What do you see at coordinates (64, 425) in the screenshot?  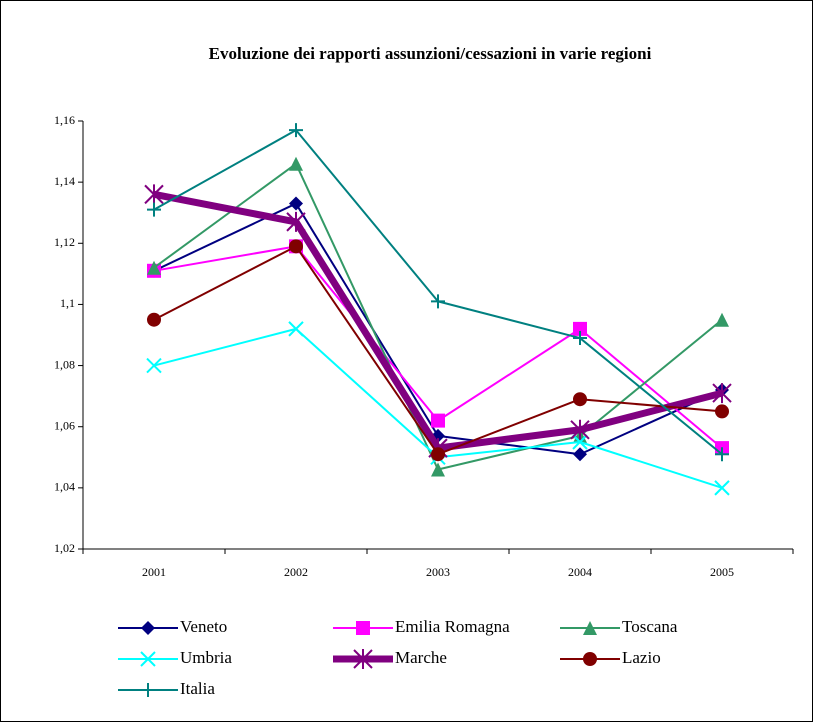 I see `y-tick-label: 1,06` at bounding box center [64, 425].